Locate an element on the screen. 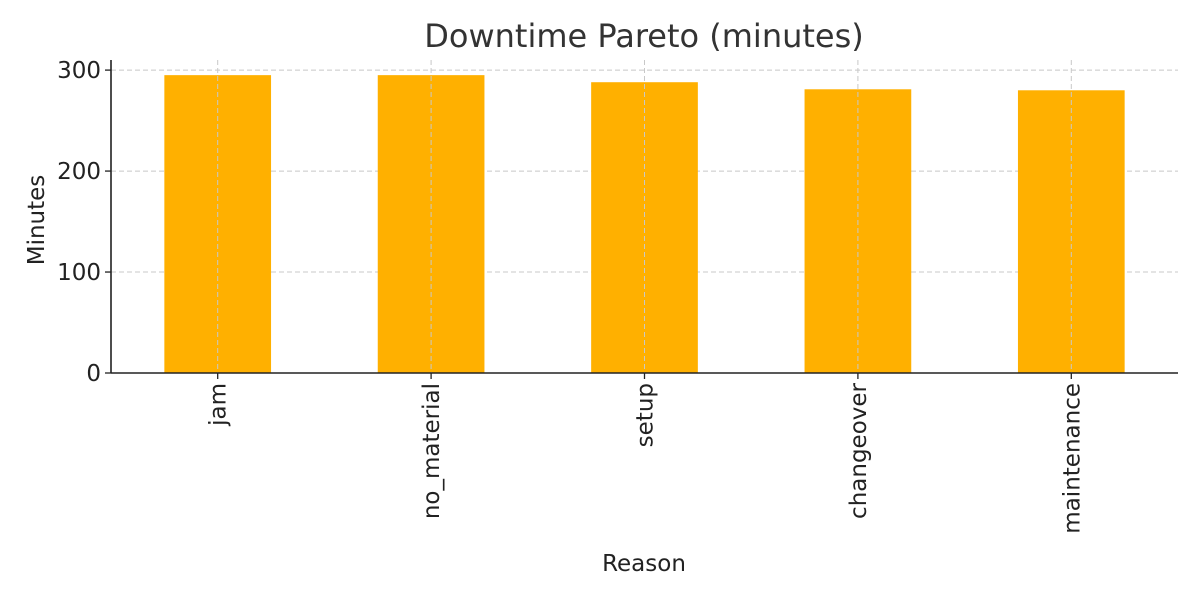 The height and width of the screenshot is (600, 1200). y-axis-label: Minutes is located at coordinates (37, 220).